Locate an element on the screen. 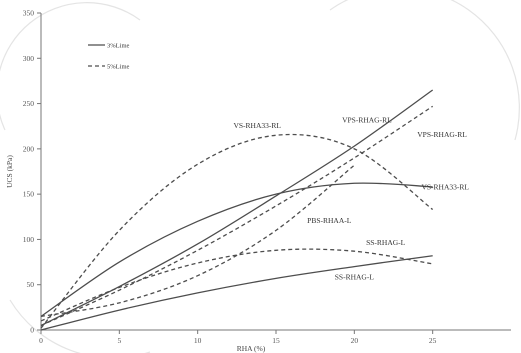 The width and height of the screenshot is (521, 353). y-tick-label: 50 is located at coordinates (31, 284).